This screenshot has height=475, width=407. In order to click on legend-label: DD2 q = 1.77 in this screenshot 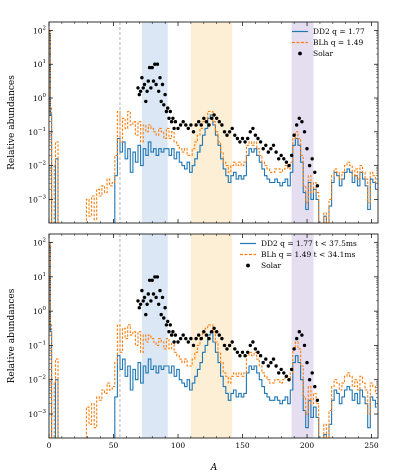, I will do `click(339, 31)`.